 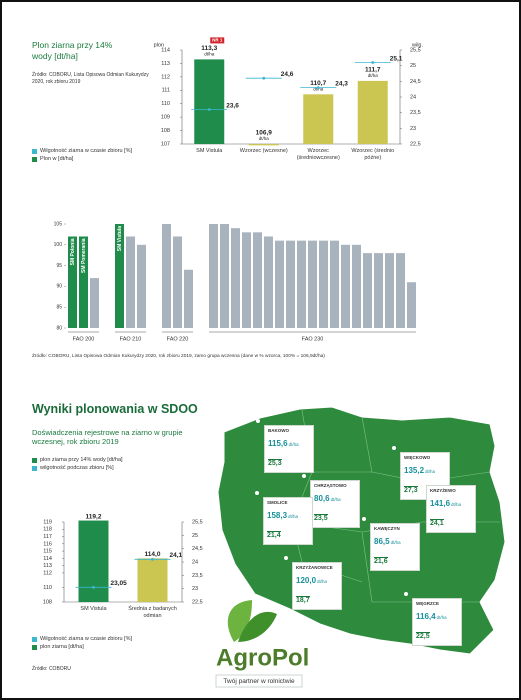 I want to click on y2-tick-label: 25,5, so click(x=415, y=50).